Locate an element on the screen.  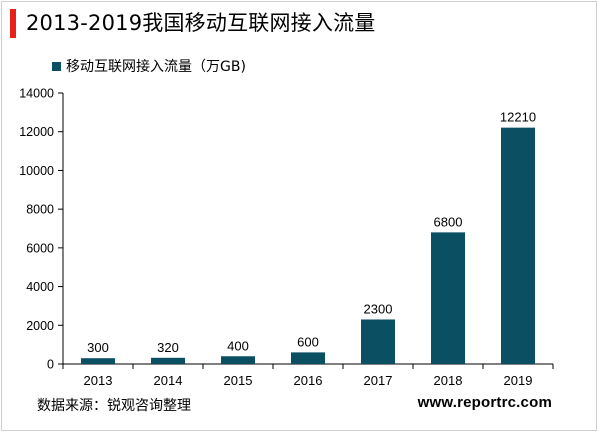
data-label-2017: 2300 is located at coordinates (378, 308).